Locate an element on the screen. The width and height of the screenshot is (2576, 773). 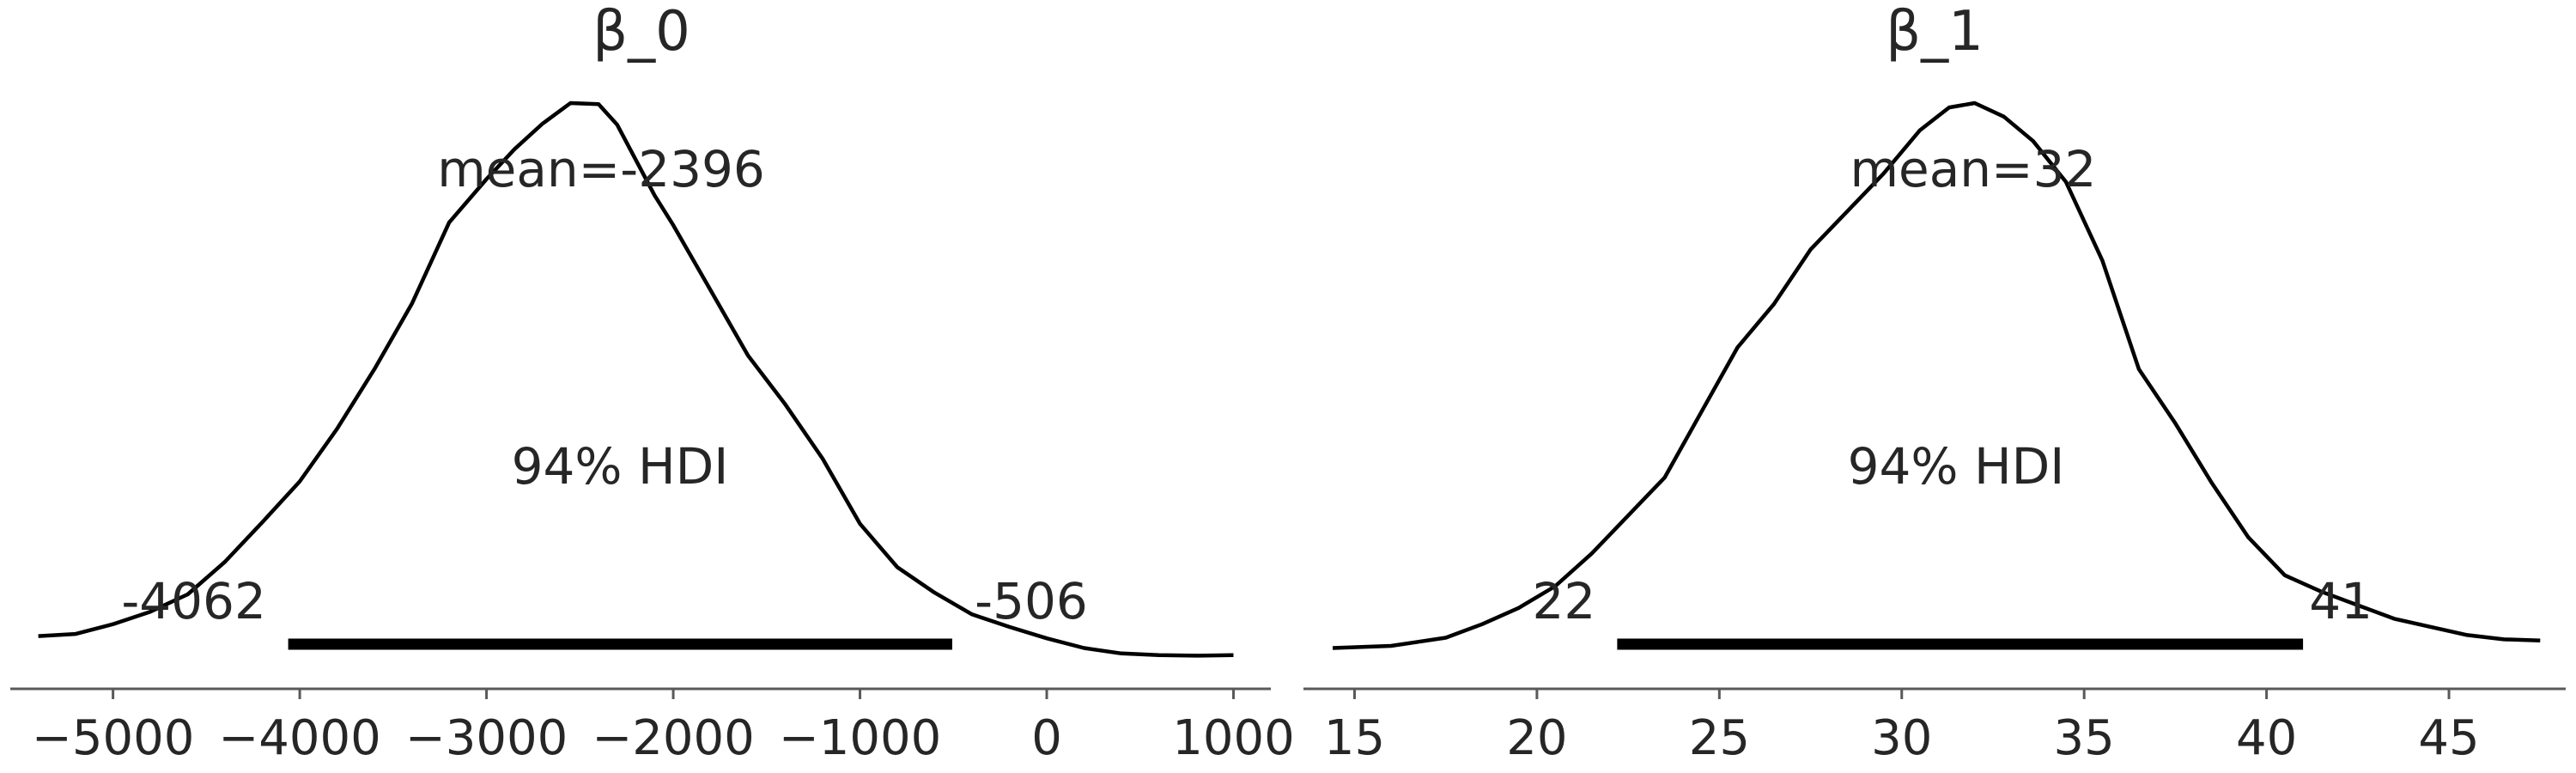
hdi-lower-label: -4062 is located at coordinates (193, 601).